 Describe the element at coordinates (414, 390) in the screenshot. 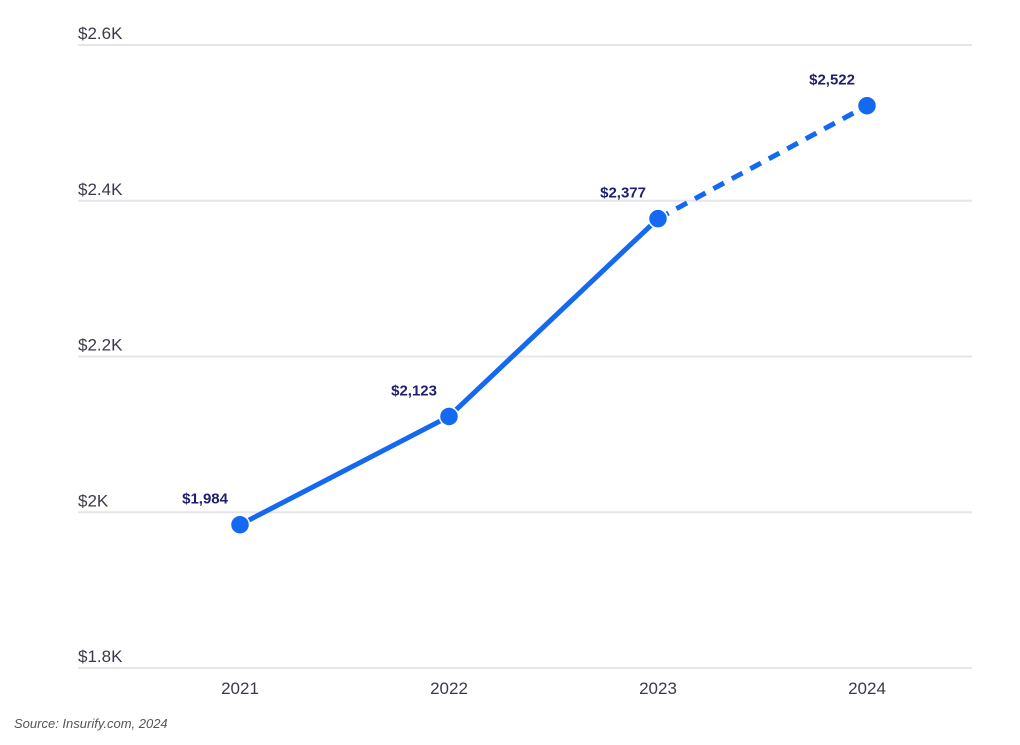

I see `data-label: $2,123` at that location.